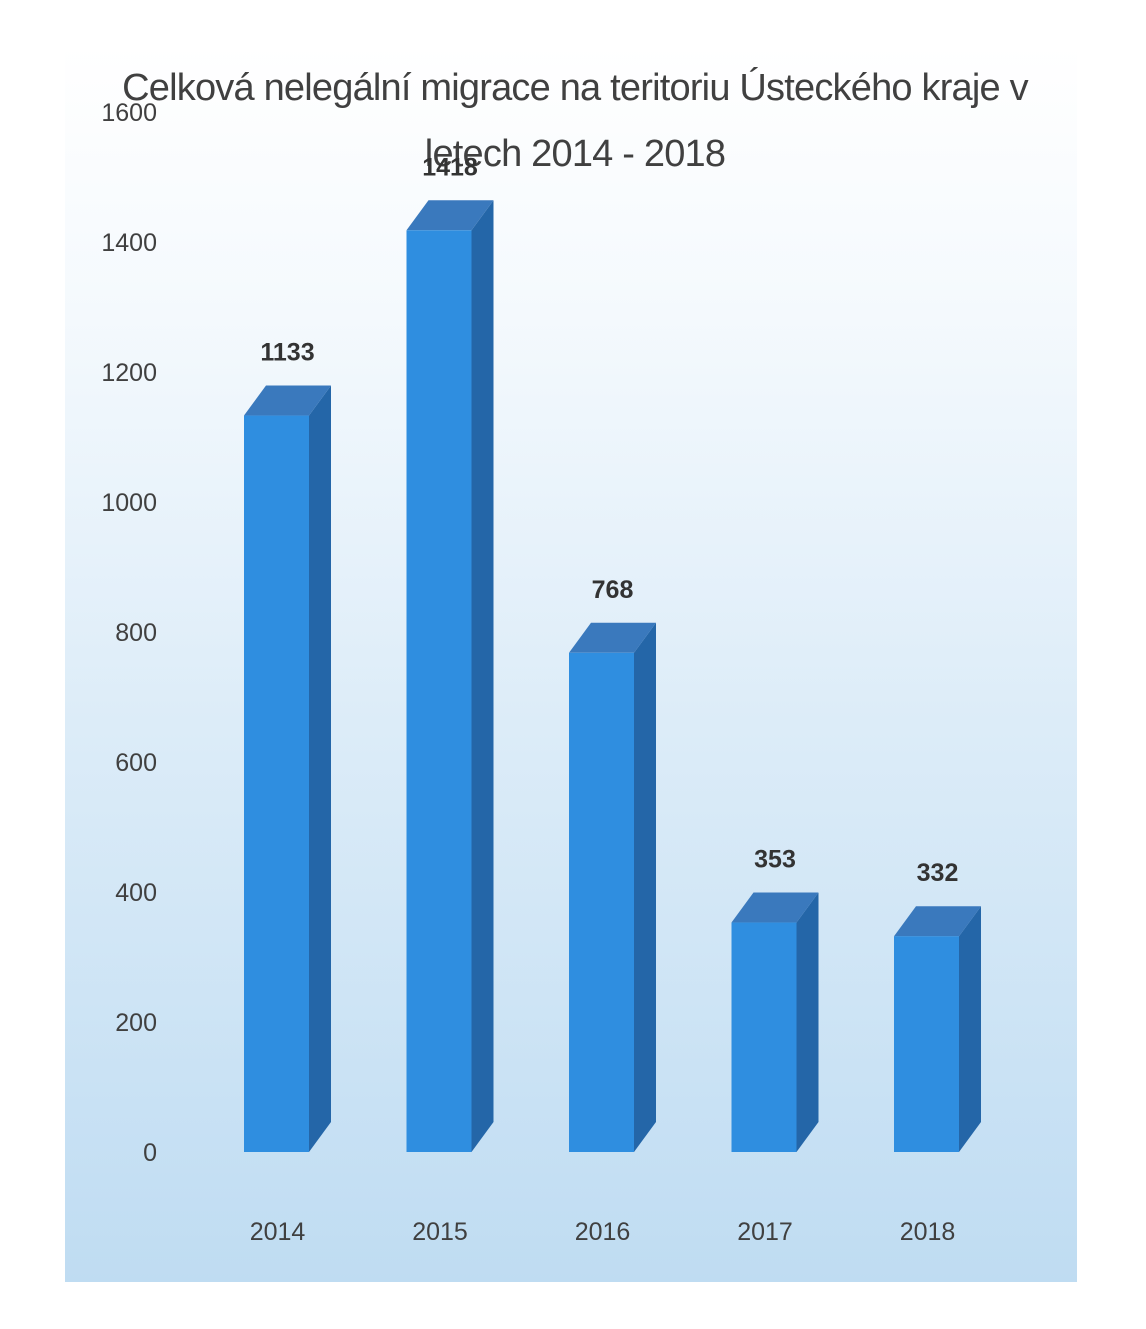 This screenshot has height=1329, width=1146. What do you see at coordinates (928, 1232) in the screenshot?
I see `x-tick-label: 2018` at bounding box center [928, 1232].